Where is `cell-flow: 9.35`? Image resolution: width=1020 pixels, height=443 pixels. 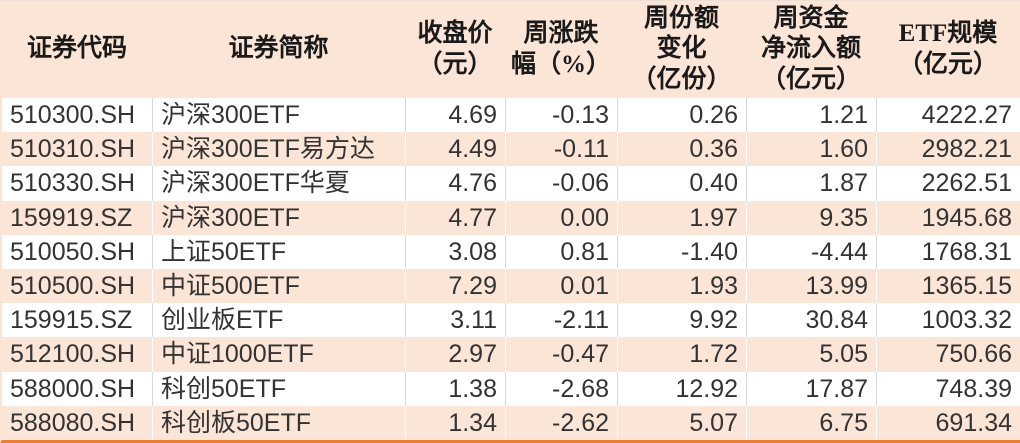 cell-flow: 9.35 is located at coordinates (811, 217).